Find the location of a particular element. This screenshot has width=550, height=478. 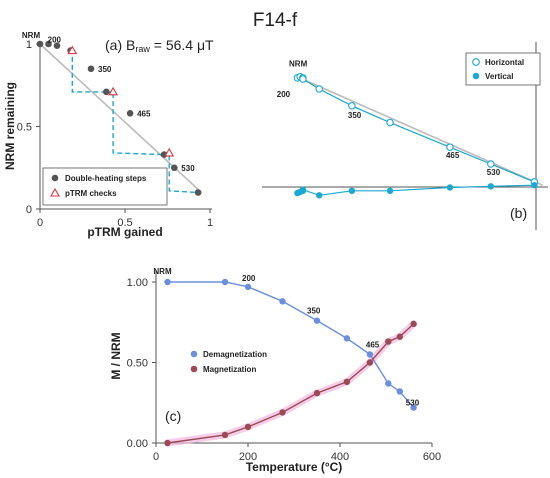

c-point-label: 465 is located at coordinates (373, 344).